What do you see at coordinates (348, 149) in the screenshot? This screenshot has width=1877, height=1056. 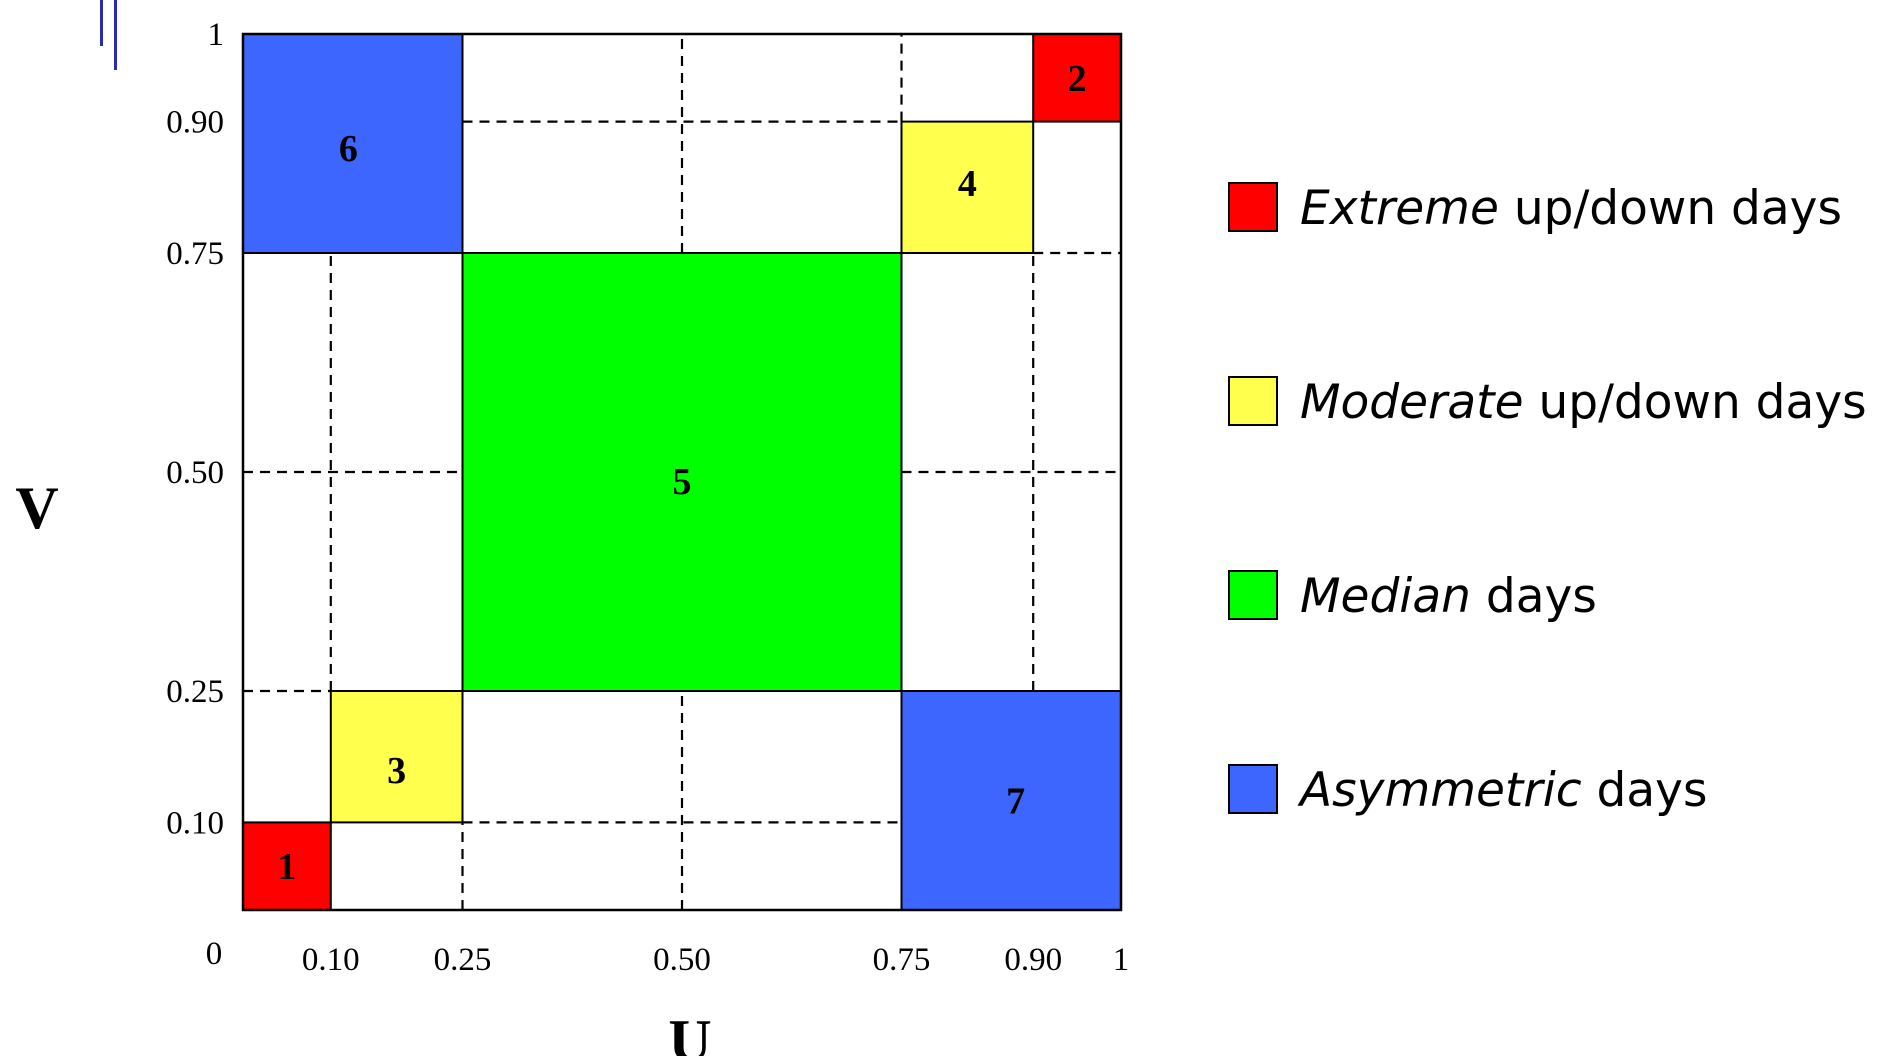 I see `region-label-6: 6` at bounding box center [348, 149].